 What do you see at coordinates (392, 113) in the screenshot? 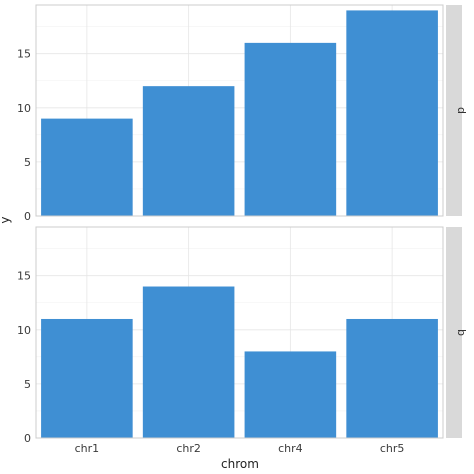
I see `bar-d-chr5` at bounding box center [392, 113].